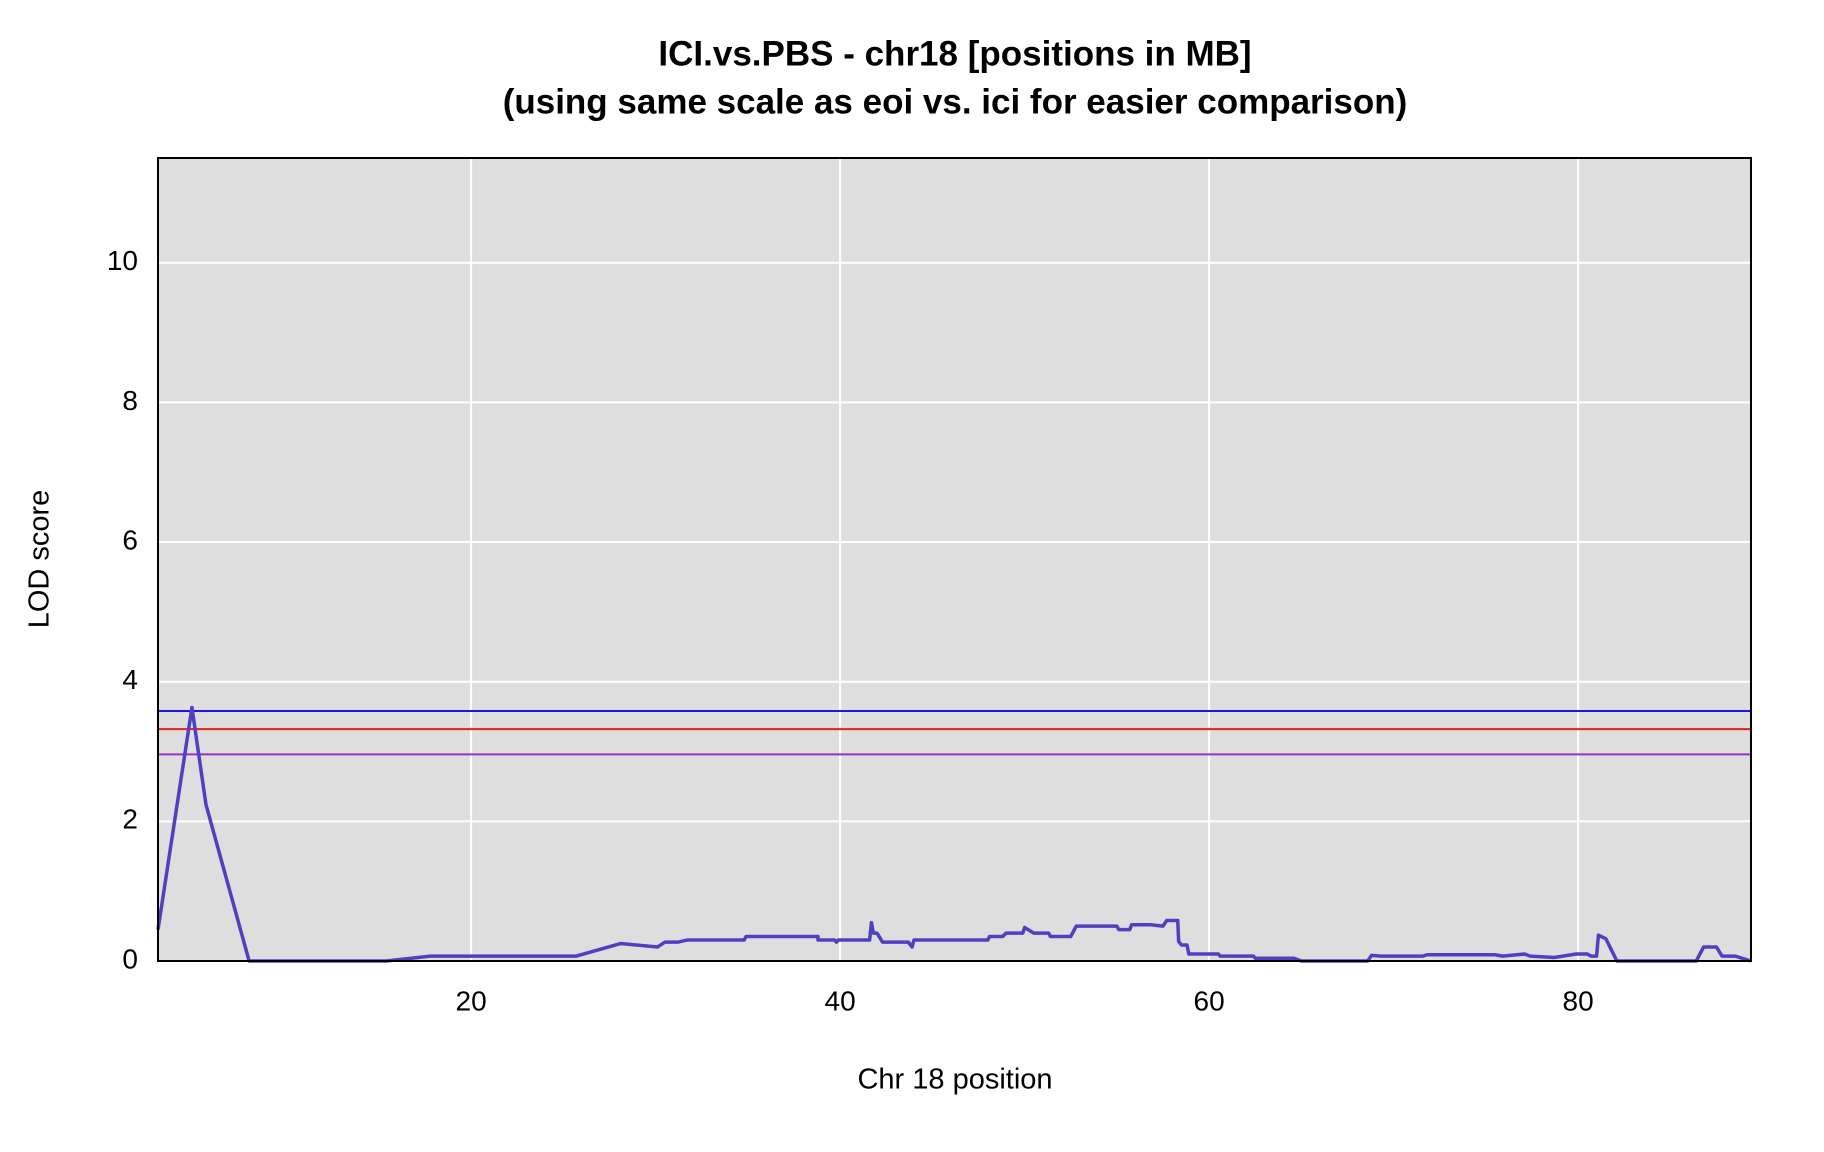 The width and height of the screenshot is (1824, 1152). Describe the element at coordinates (471, 1000) in the screenshot. I see `x-tick-label: 20` at that location.